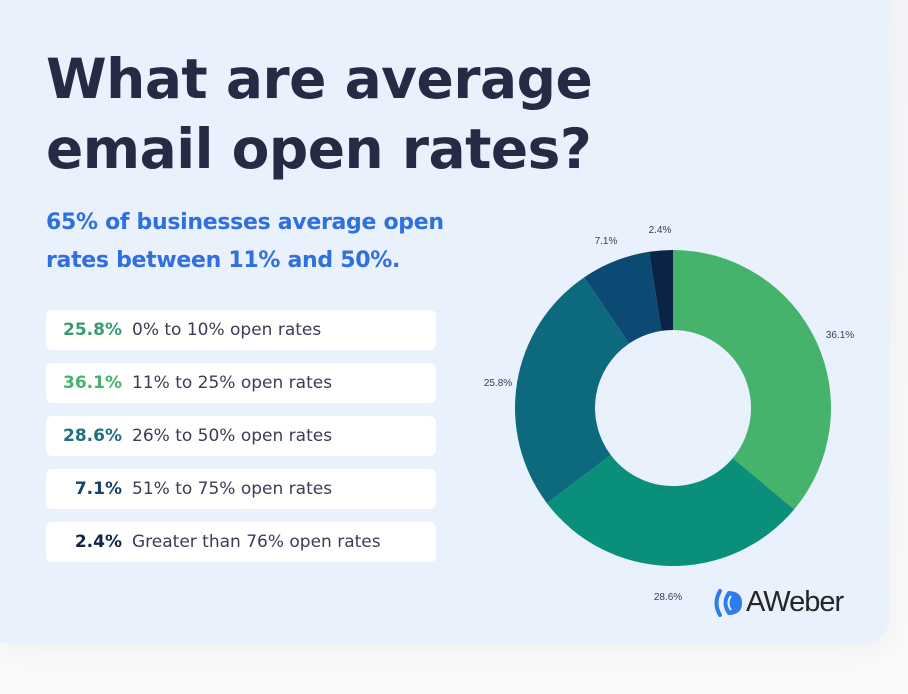 The image size is (908, 694). Describe the element at coordinates (728, 602) in the screenshot. I see `aweber-waves-icon` at that location.